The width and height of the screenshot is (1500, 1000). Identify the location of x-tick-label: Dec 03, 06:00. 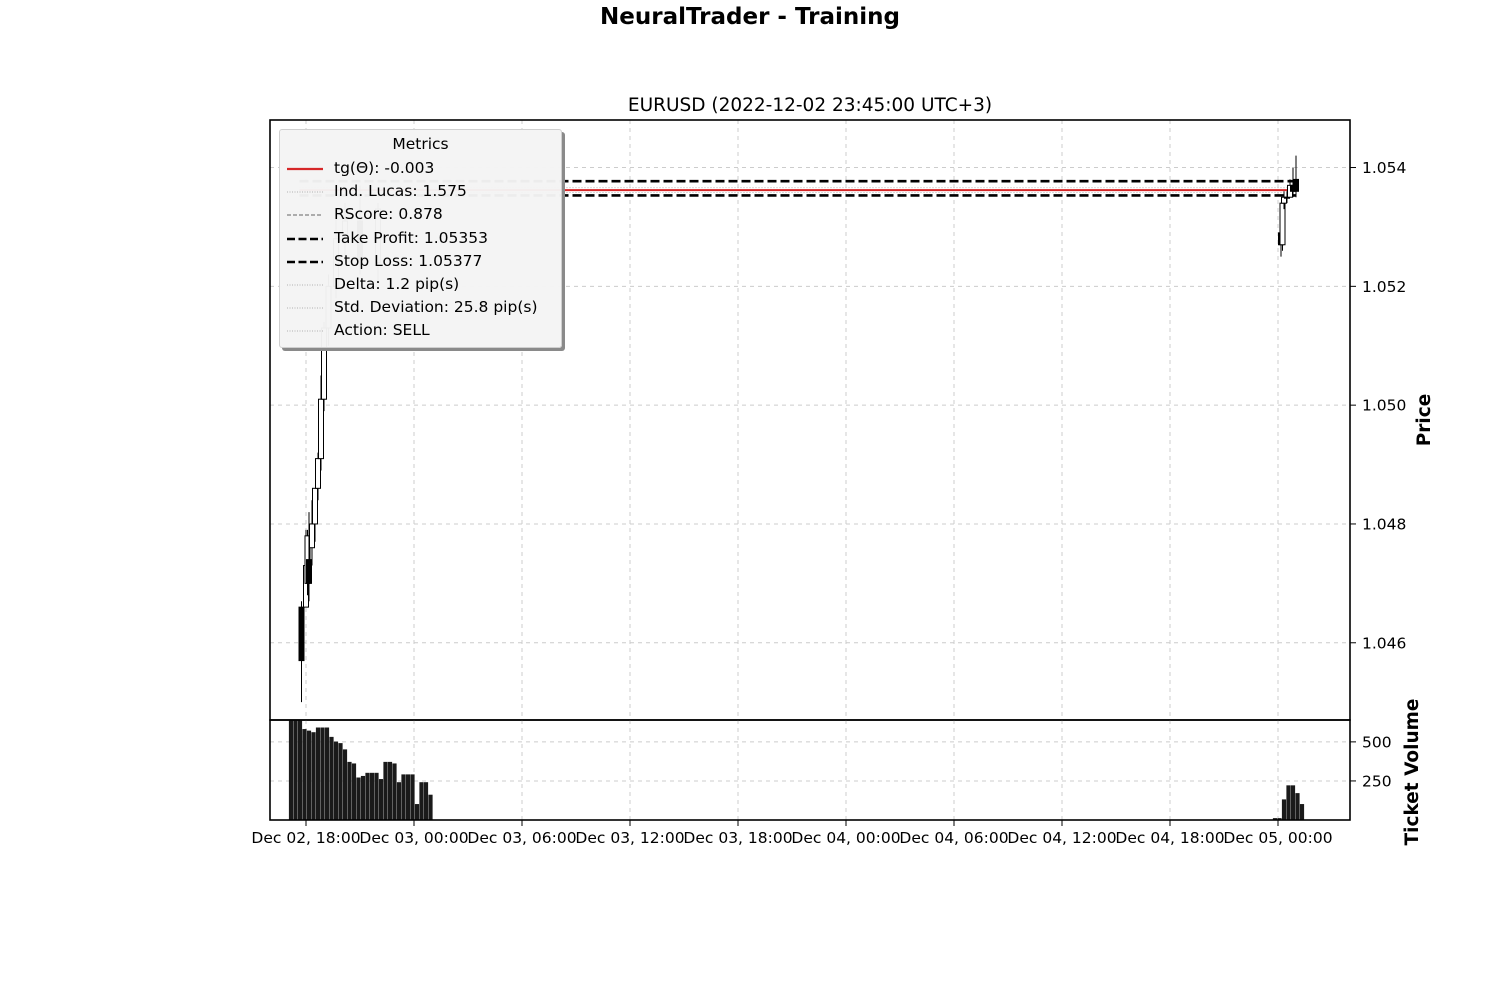
(521, 838).